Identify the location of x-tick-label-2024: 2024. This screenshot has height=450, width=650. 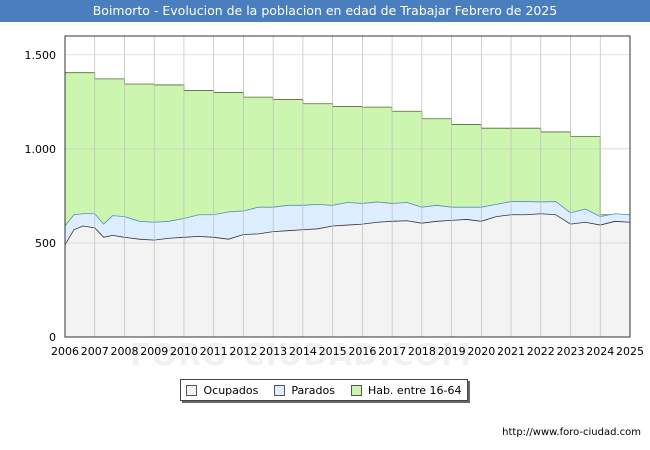
(600, 351).